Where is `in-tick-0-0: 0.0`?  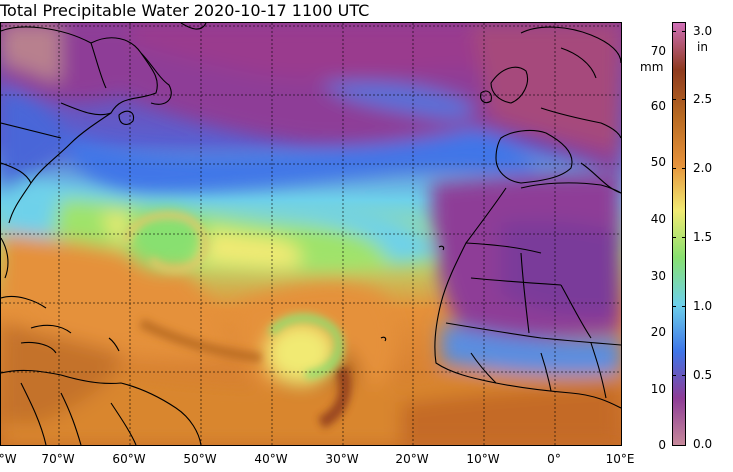 in-tick-0-0: 0.0 is located at coordinates (703, 444).